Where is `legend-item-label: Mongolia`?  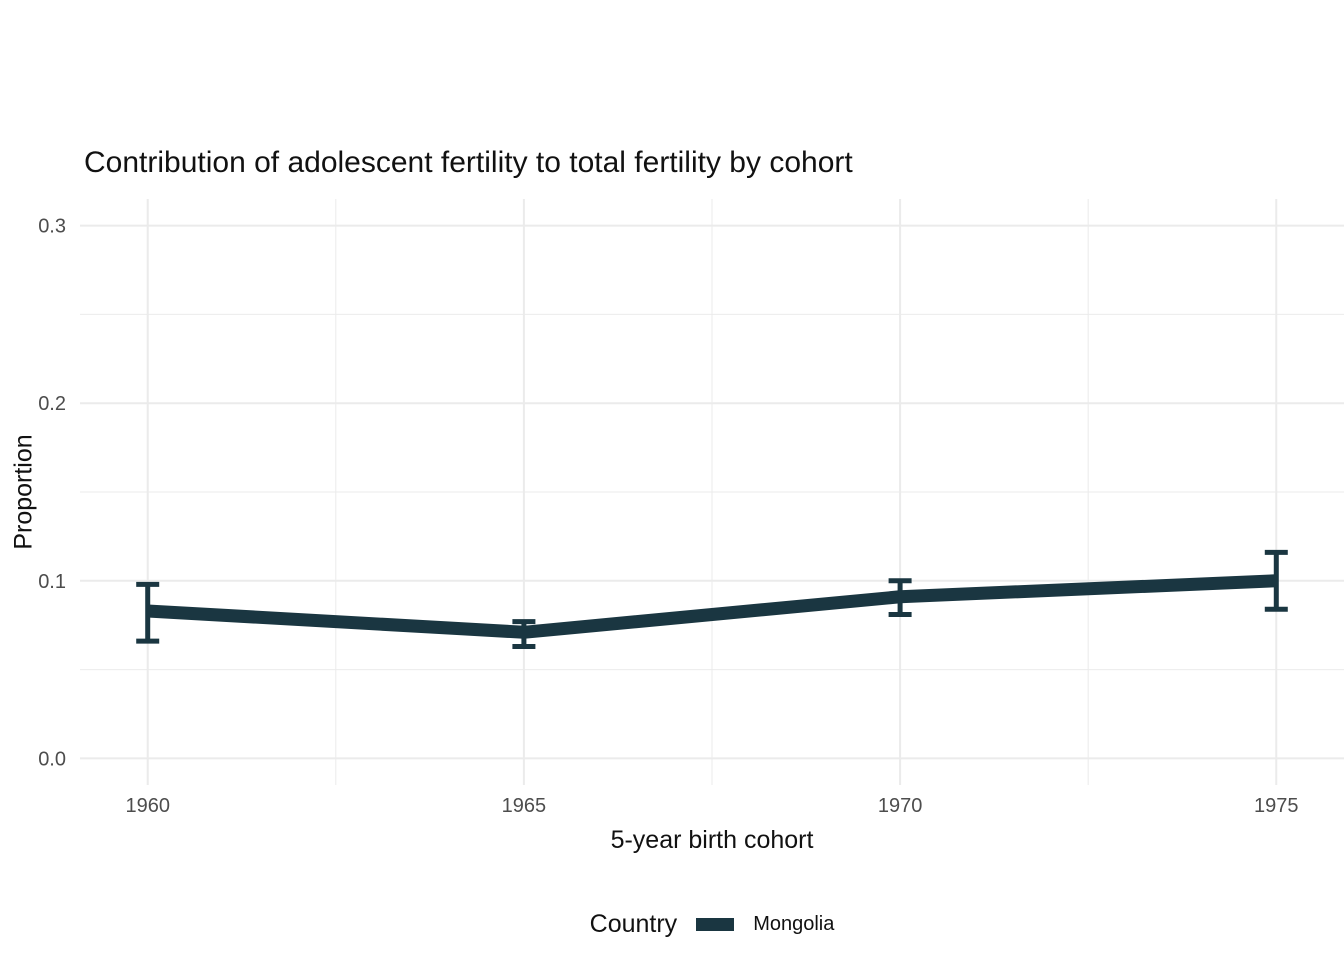
legend-item-label: Mongolia is located at coordinates (794, 923).